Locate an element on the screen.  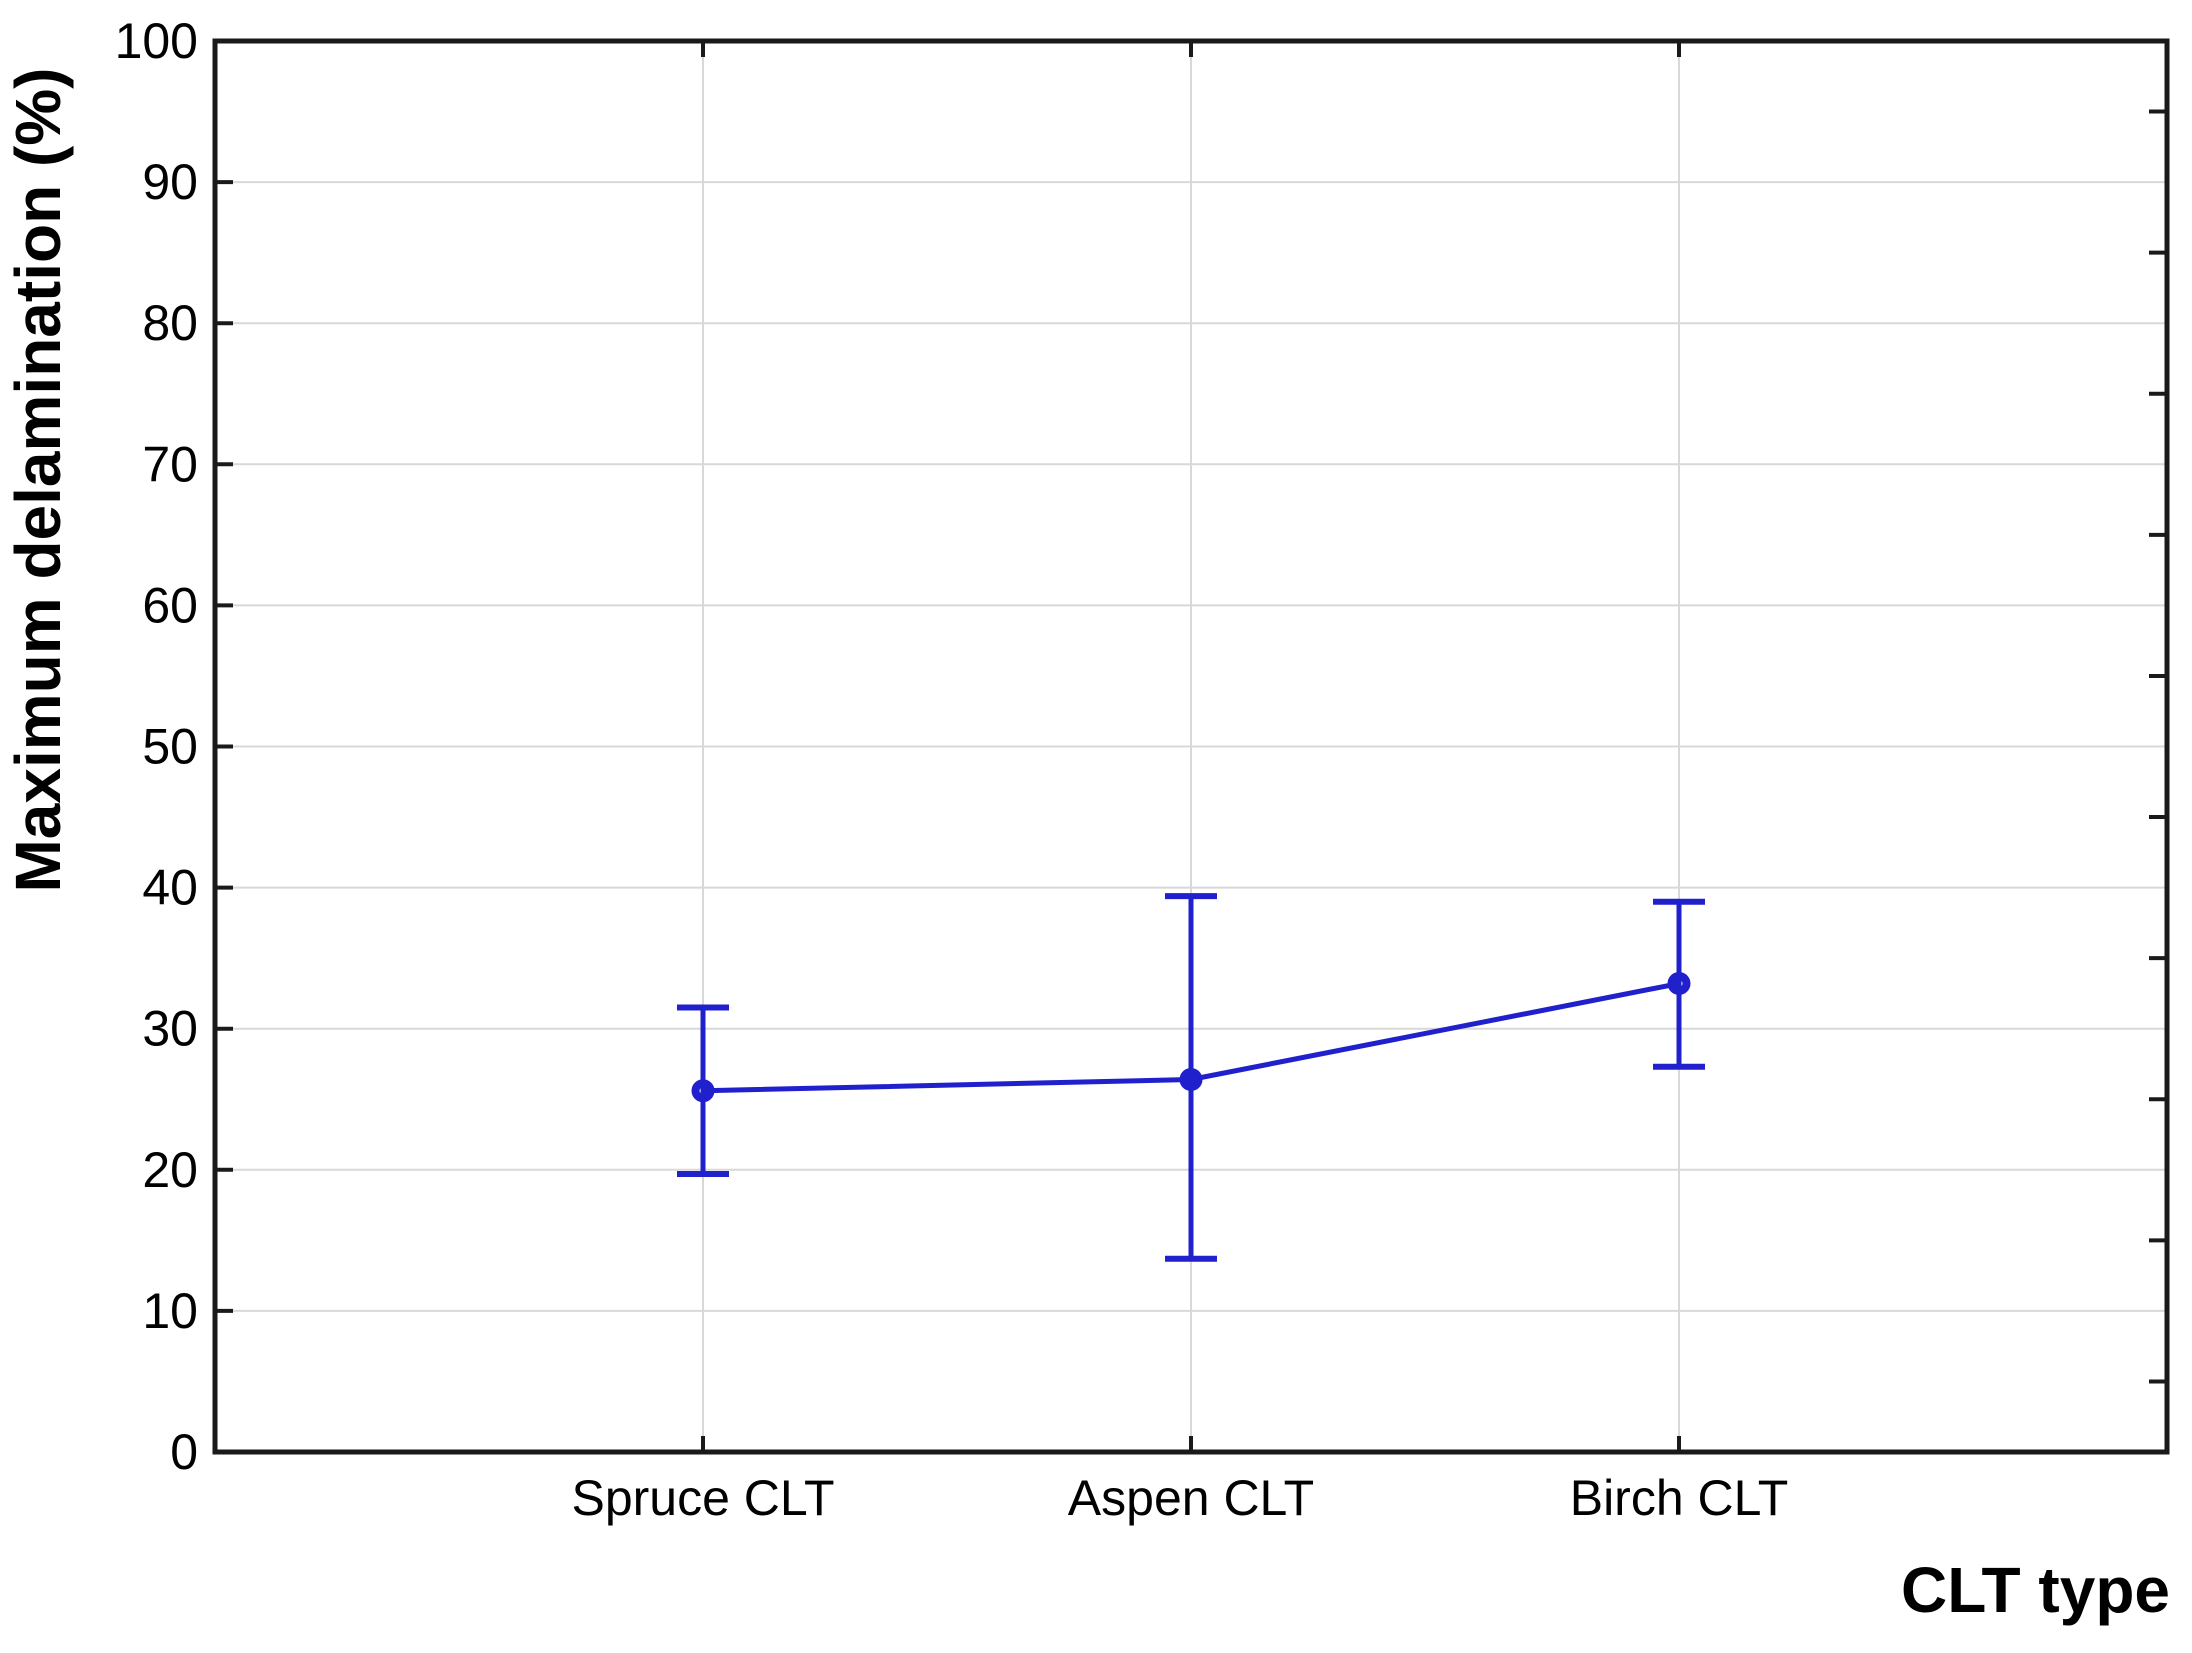
series-line is located at coordinates (1191, 1037).